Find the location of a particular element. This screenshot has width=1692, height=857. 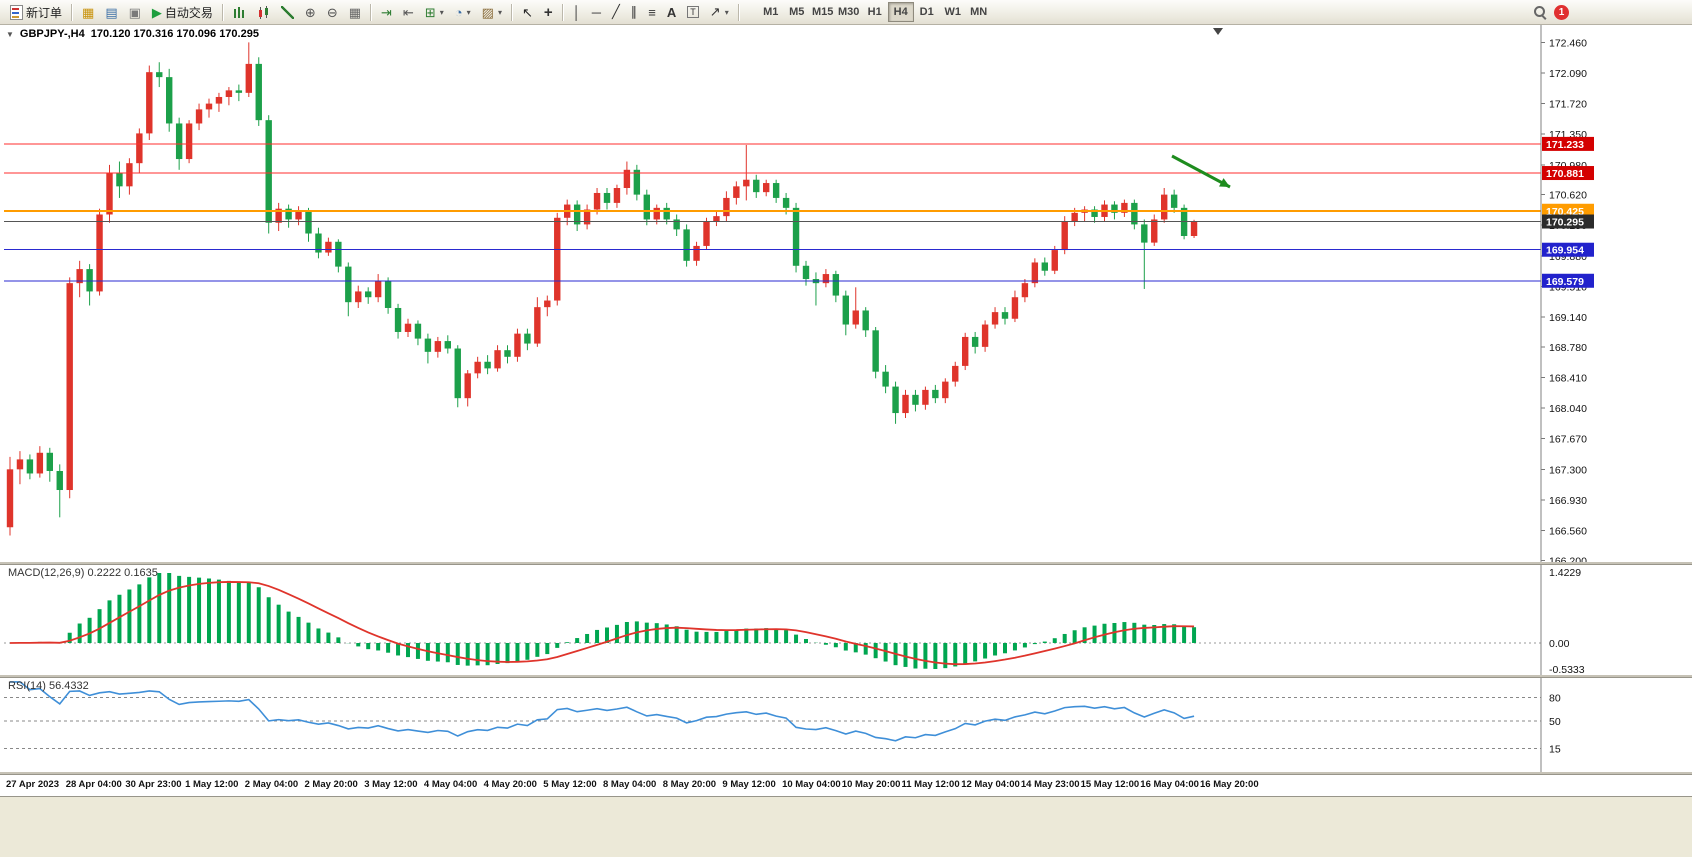

chart-shift-marker is located at coordinates (1218, 31).